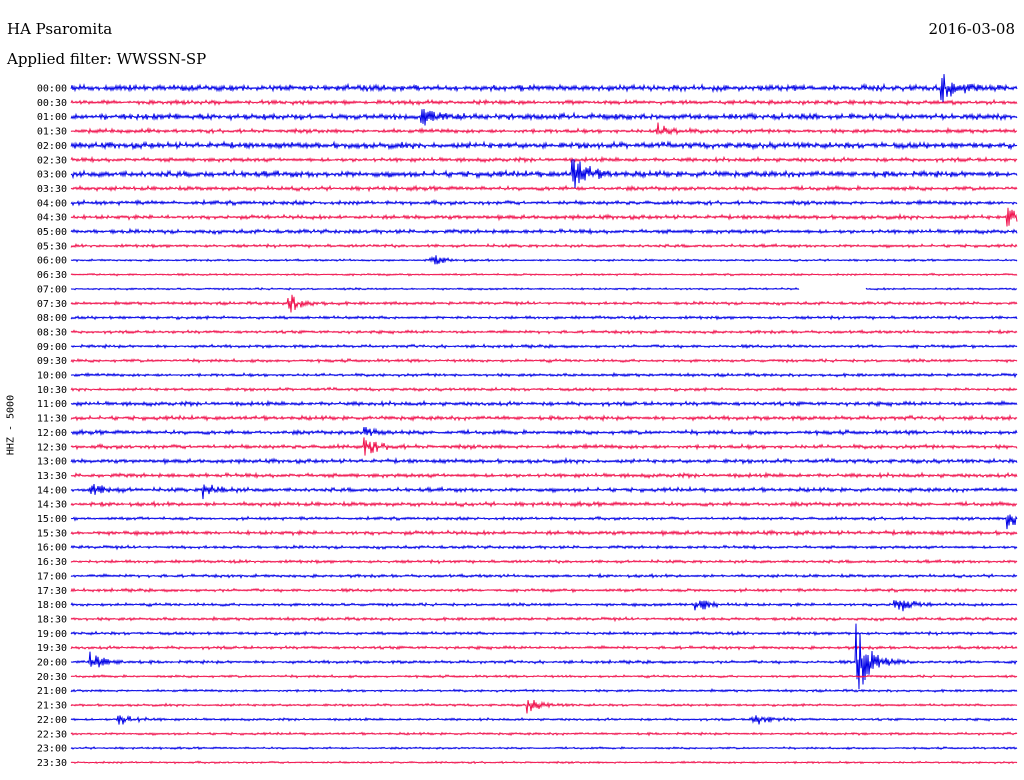 The height and width of the screenshot is (780, 1024). I want to click on time-tick-label: 04:00, so click(52, 203).